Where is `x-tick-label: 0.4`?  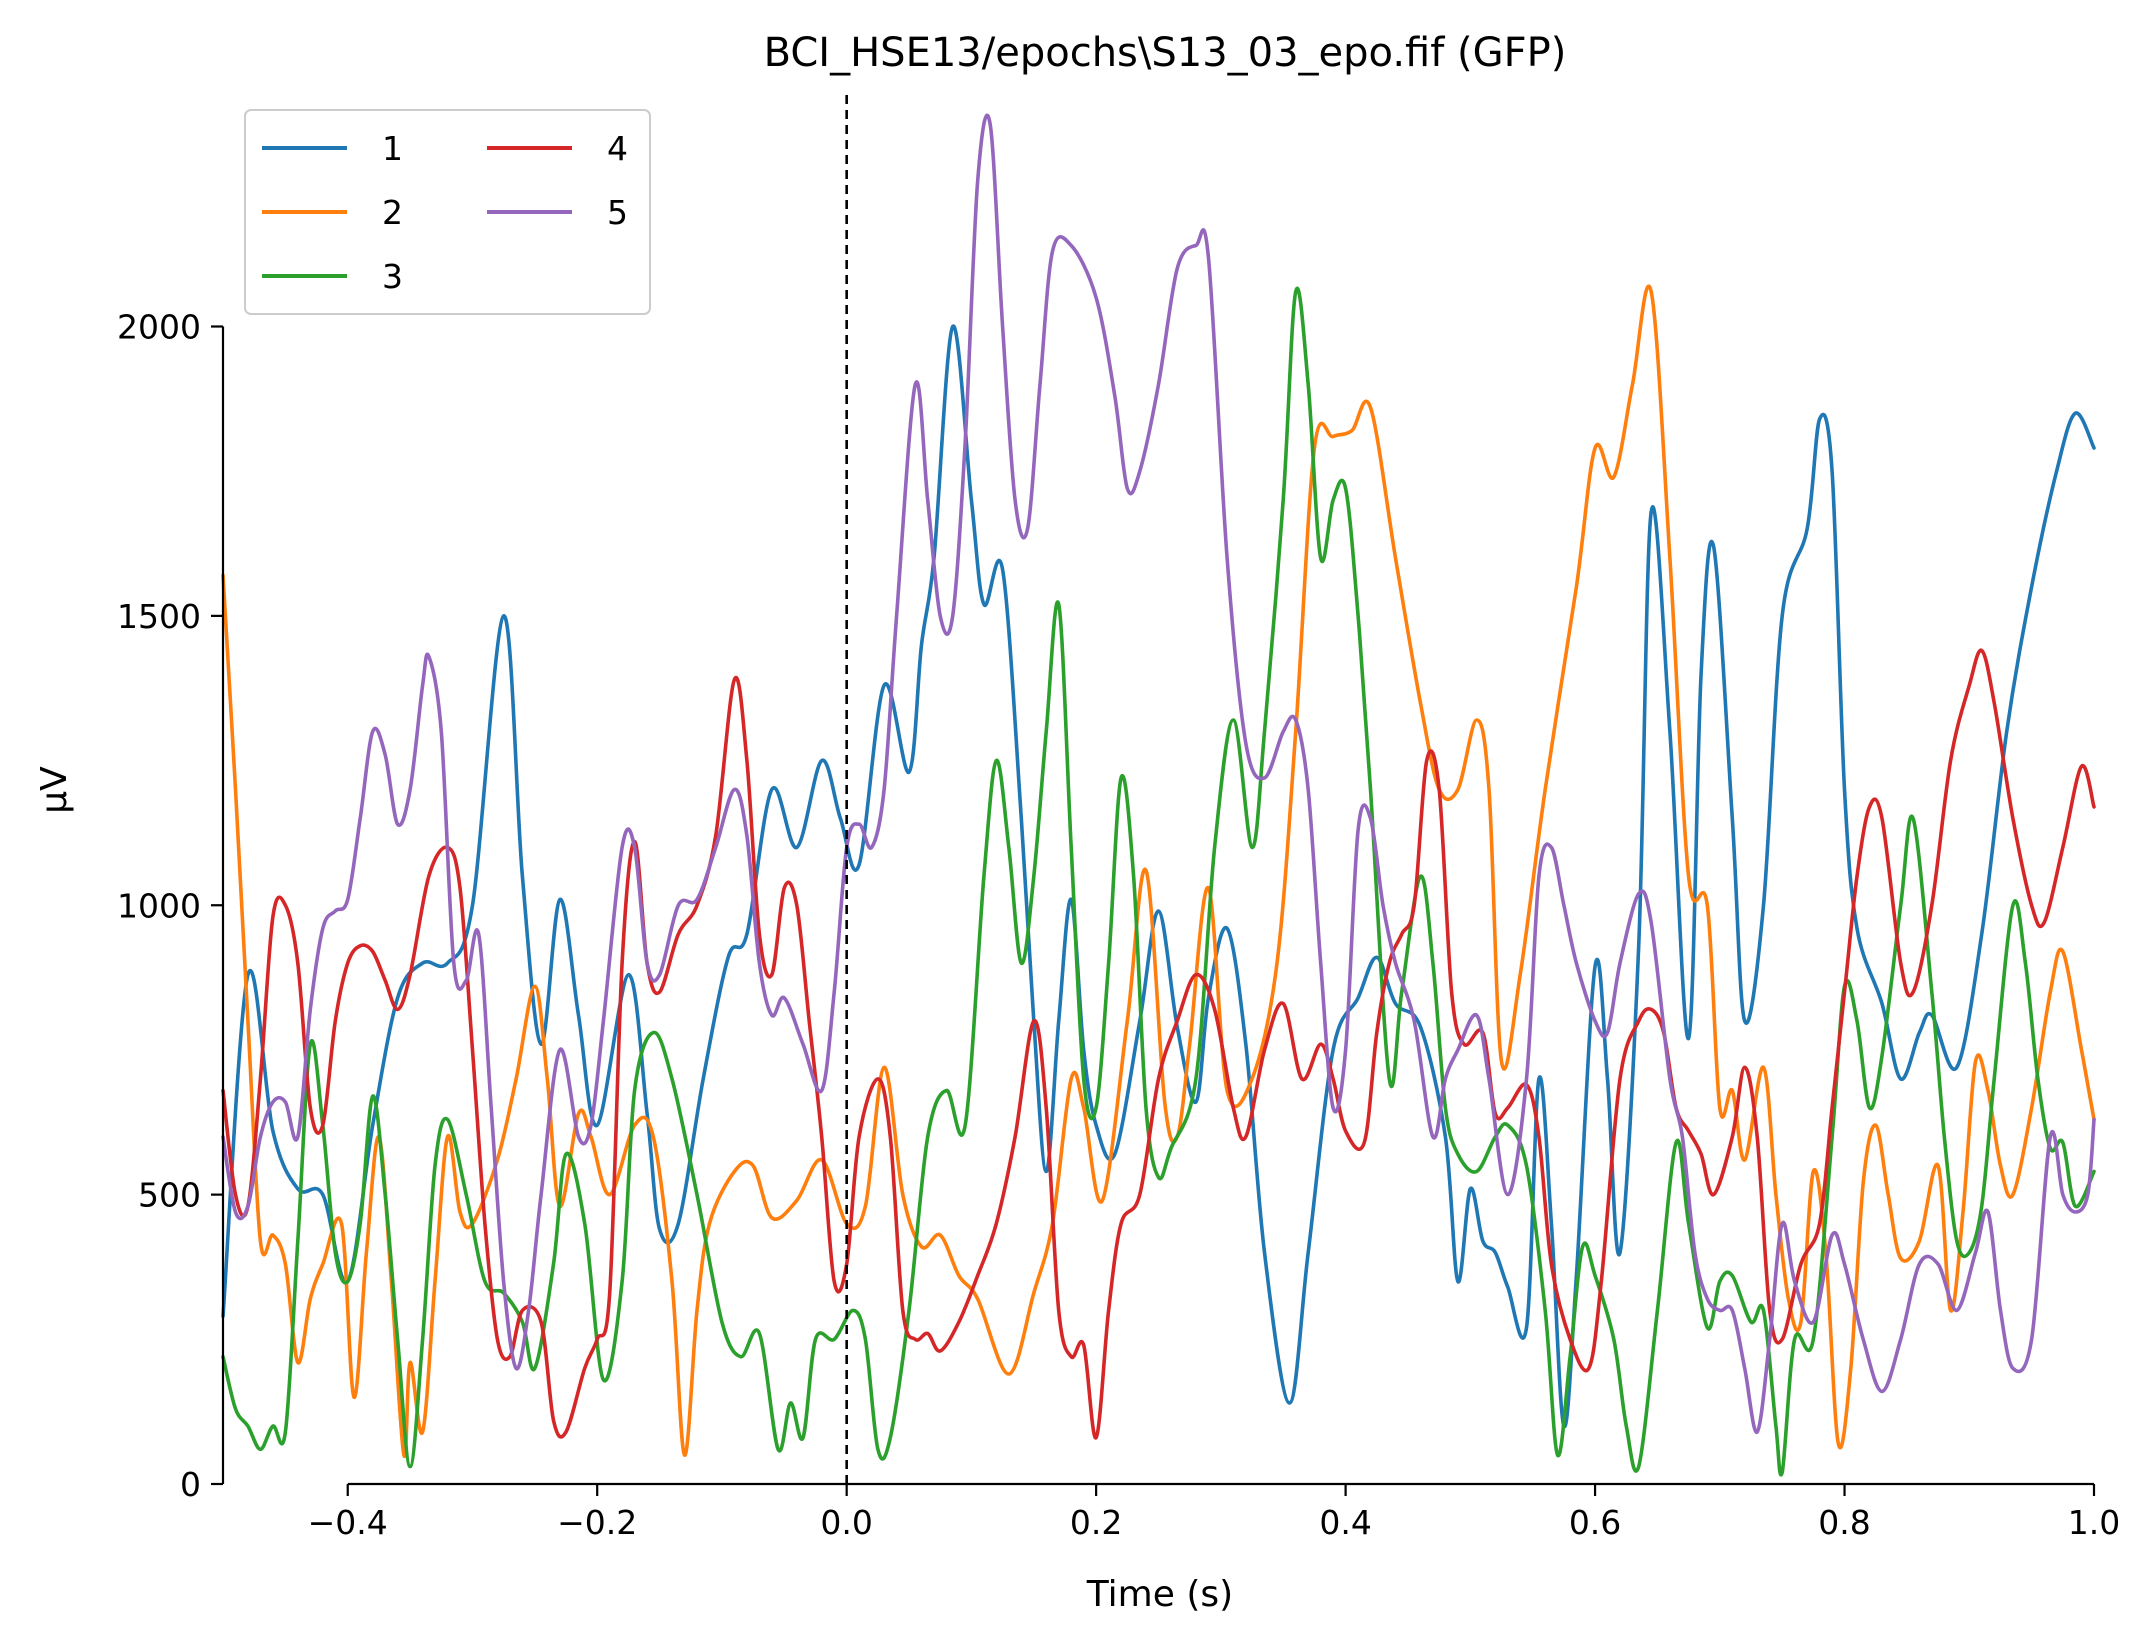
x-tick-label: 0.4 is located at coordinates (1345, 1522).